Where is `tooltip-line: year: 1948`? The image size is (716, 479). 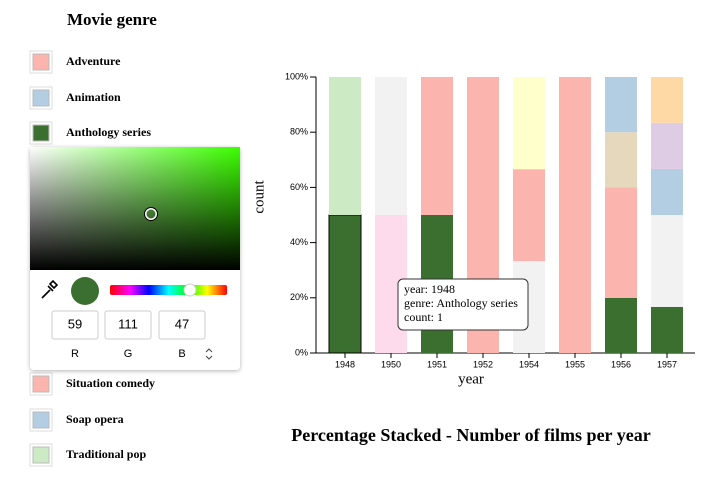 tooltip-line: year: 1948 is located at coordinates (429, 289).